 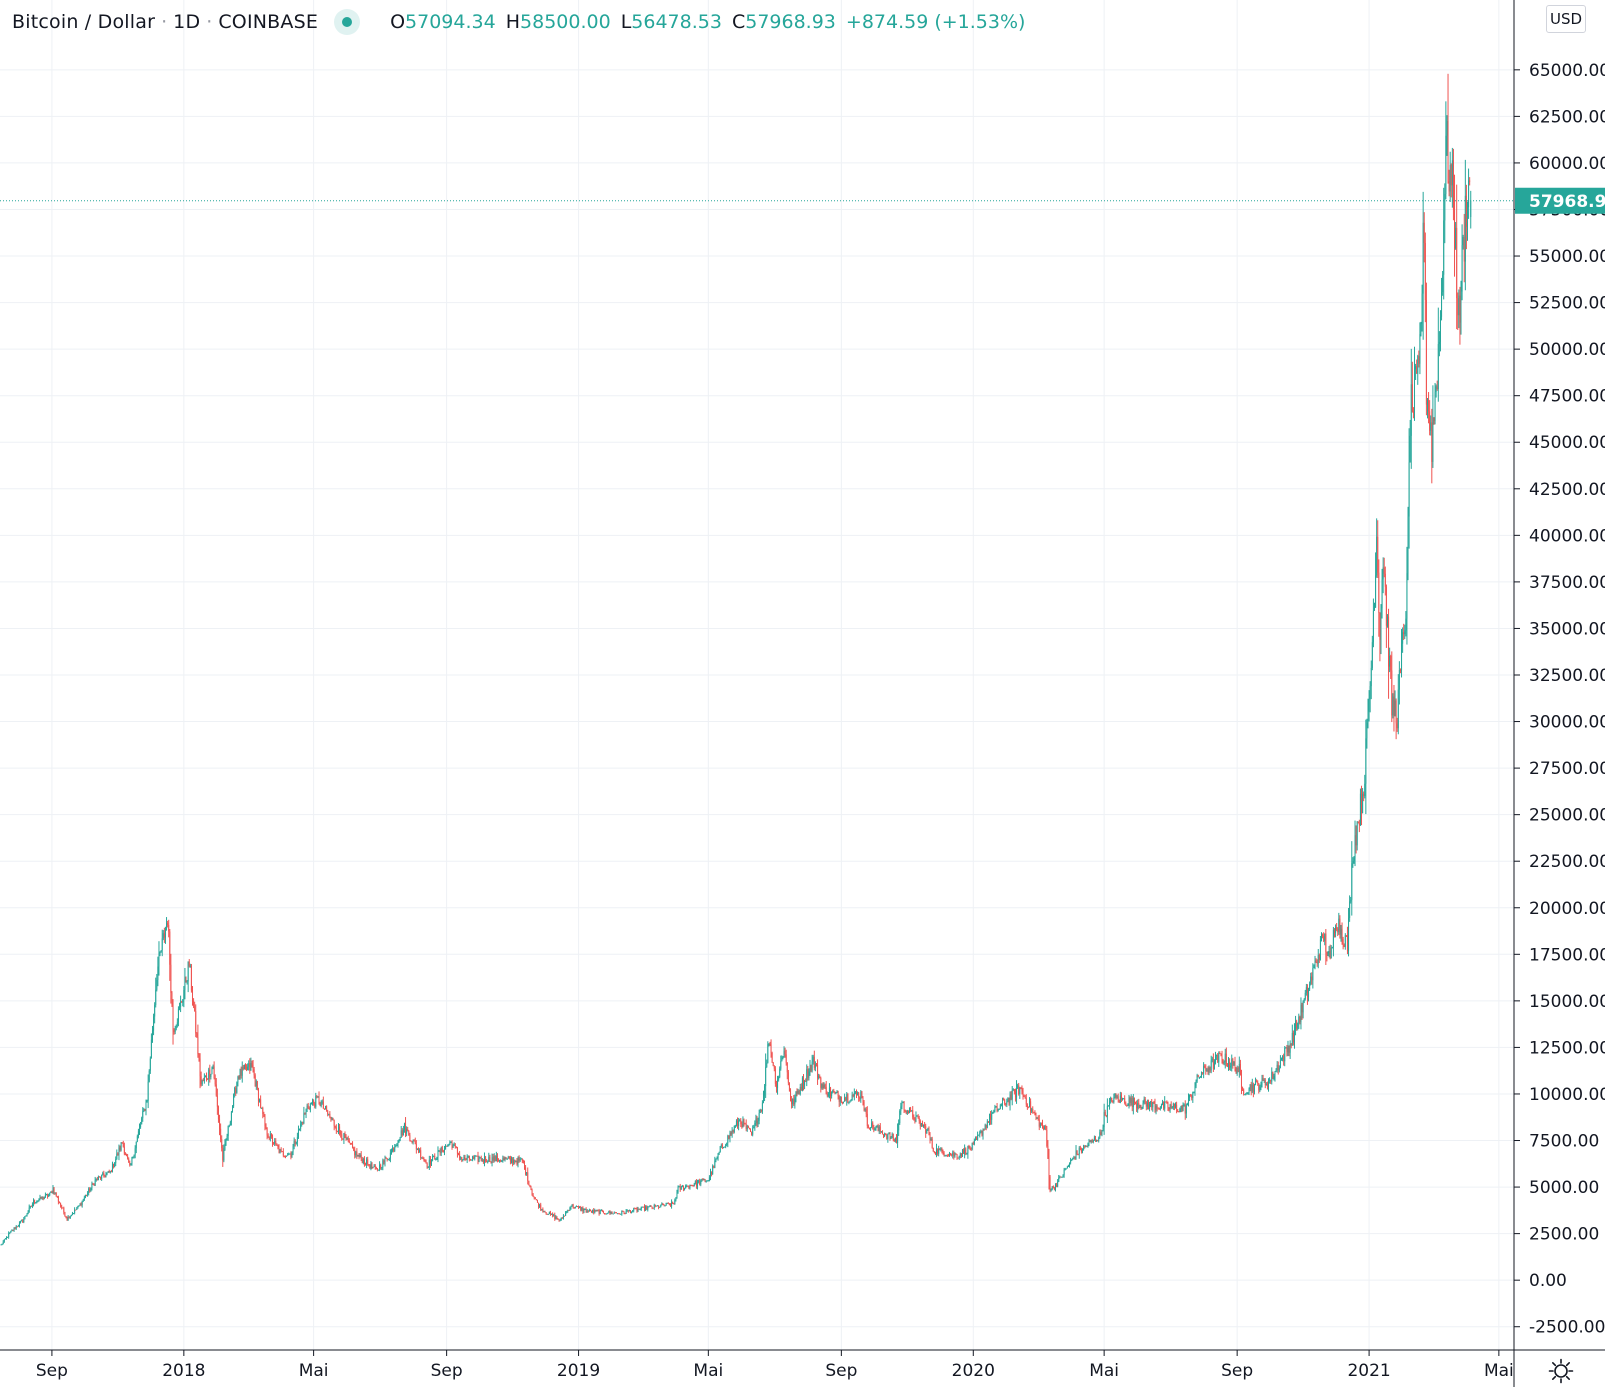 What do you see at coordinates (1566, 19) in the screenshot?
I see `currency-button: USD` at bounding box center [1566, 19].